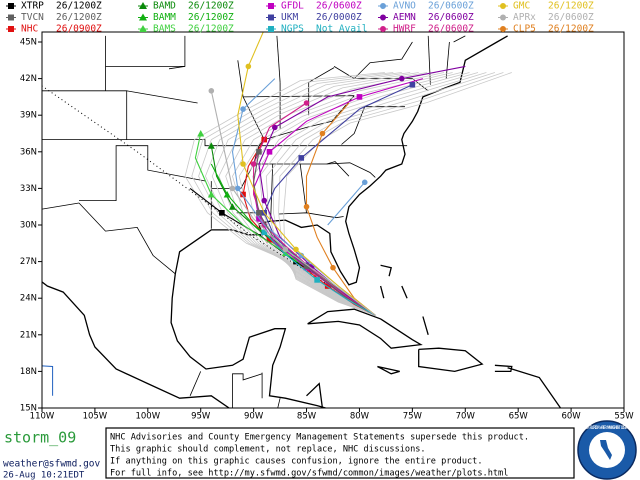 The width and height of the screenshot is (640, 480). Describe the element at coordinates (292, 29) in the screenshot. I see `legend-name: NGPS` at that location.